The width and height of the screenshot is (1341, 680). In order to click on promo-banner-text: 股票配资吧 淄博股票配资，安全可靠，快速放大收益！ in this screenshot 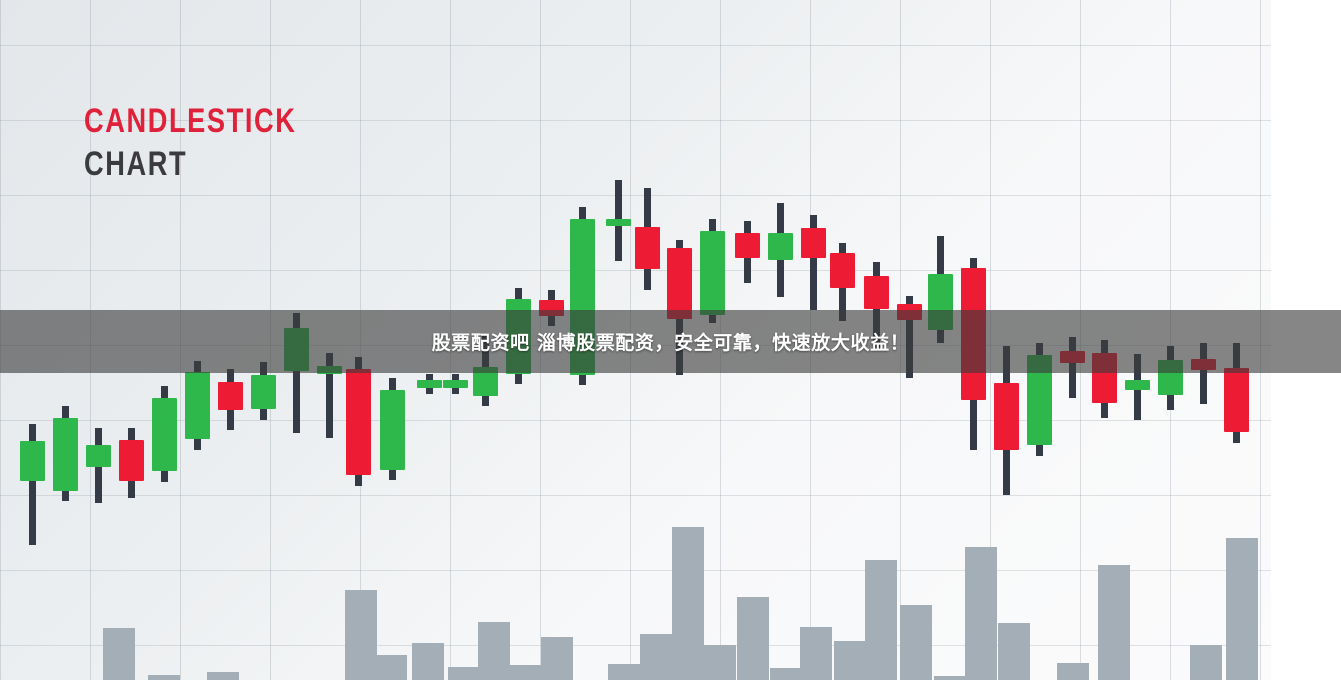, I will do `click(670, 343)`.